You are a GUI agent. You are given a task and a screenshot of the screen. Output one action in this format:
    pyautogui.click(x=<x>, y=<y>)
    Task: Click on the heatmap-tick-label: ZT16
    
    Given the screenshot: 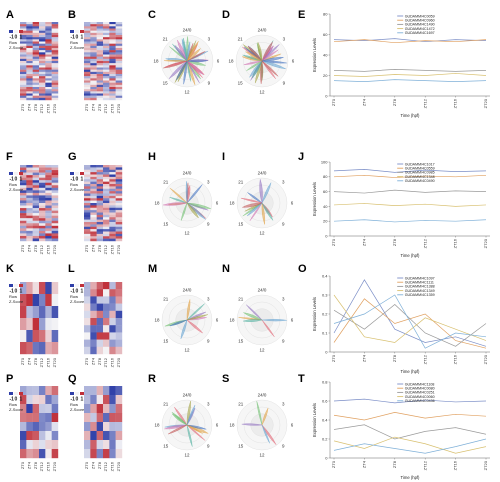 What is the action you would take?
    pyautogui.click(x=48, y=108)
    